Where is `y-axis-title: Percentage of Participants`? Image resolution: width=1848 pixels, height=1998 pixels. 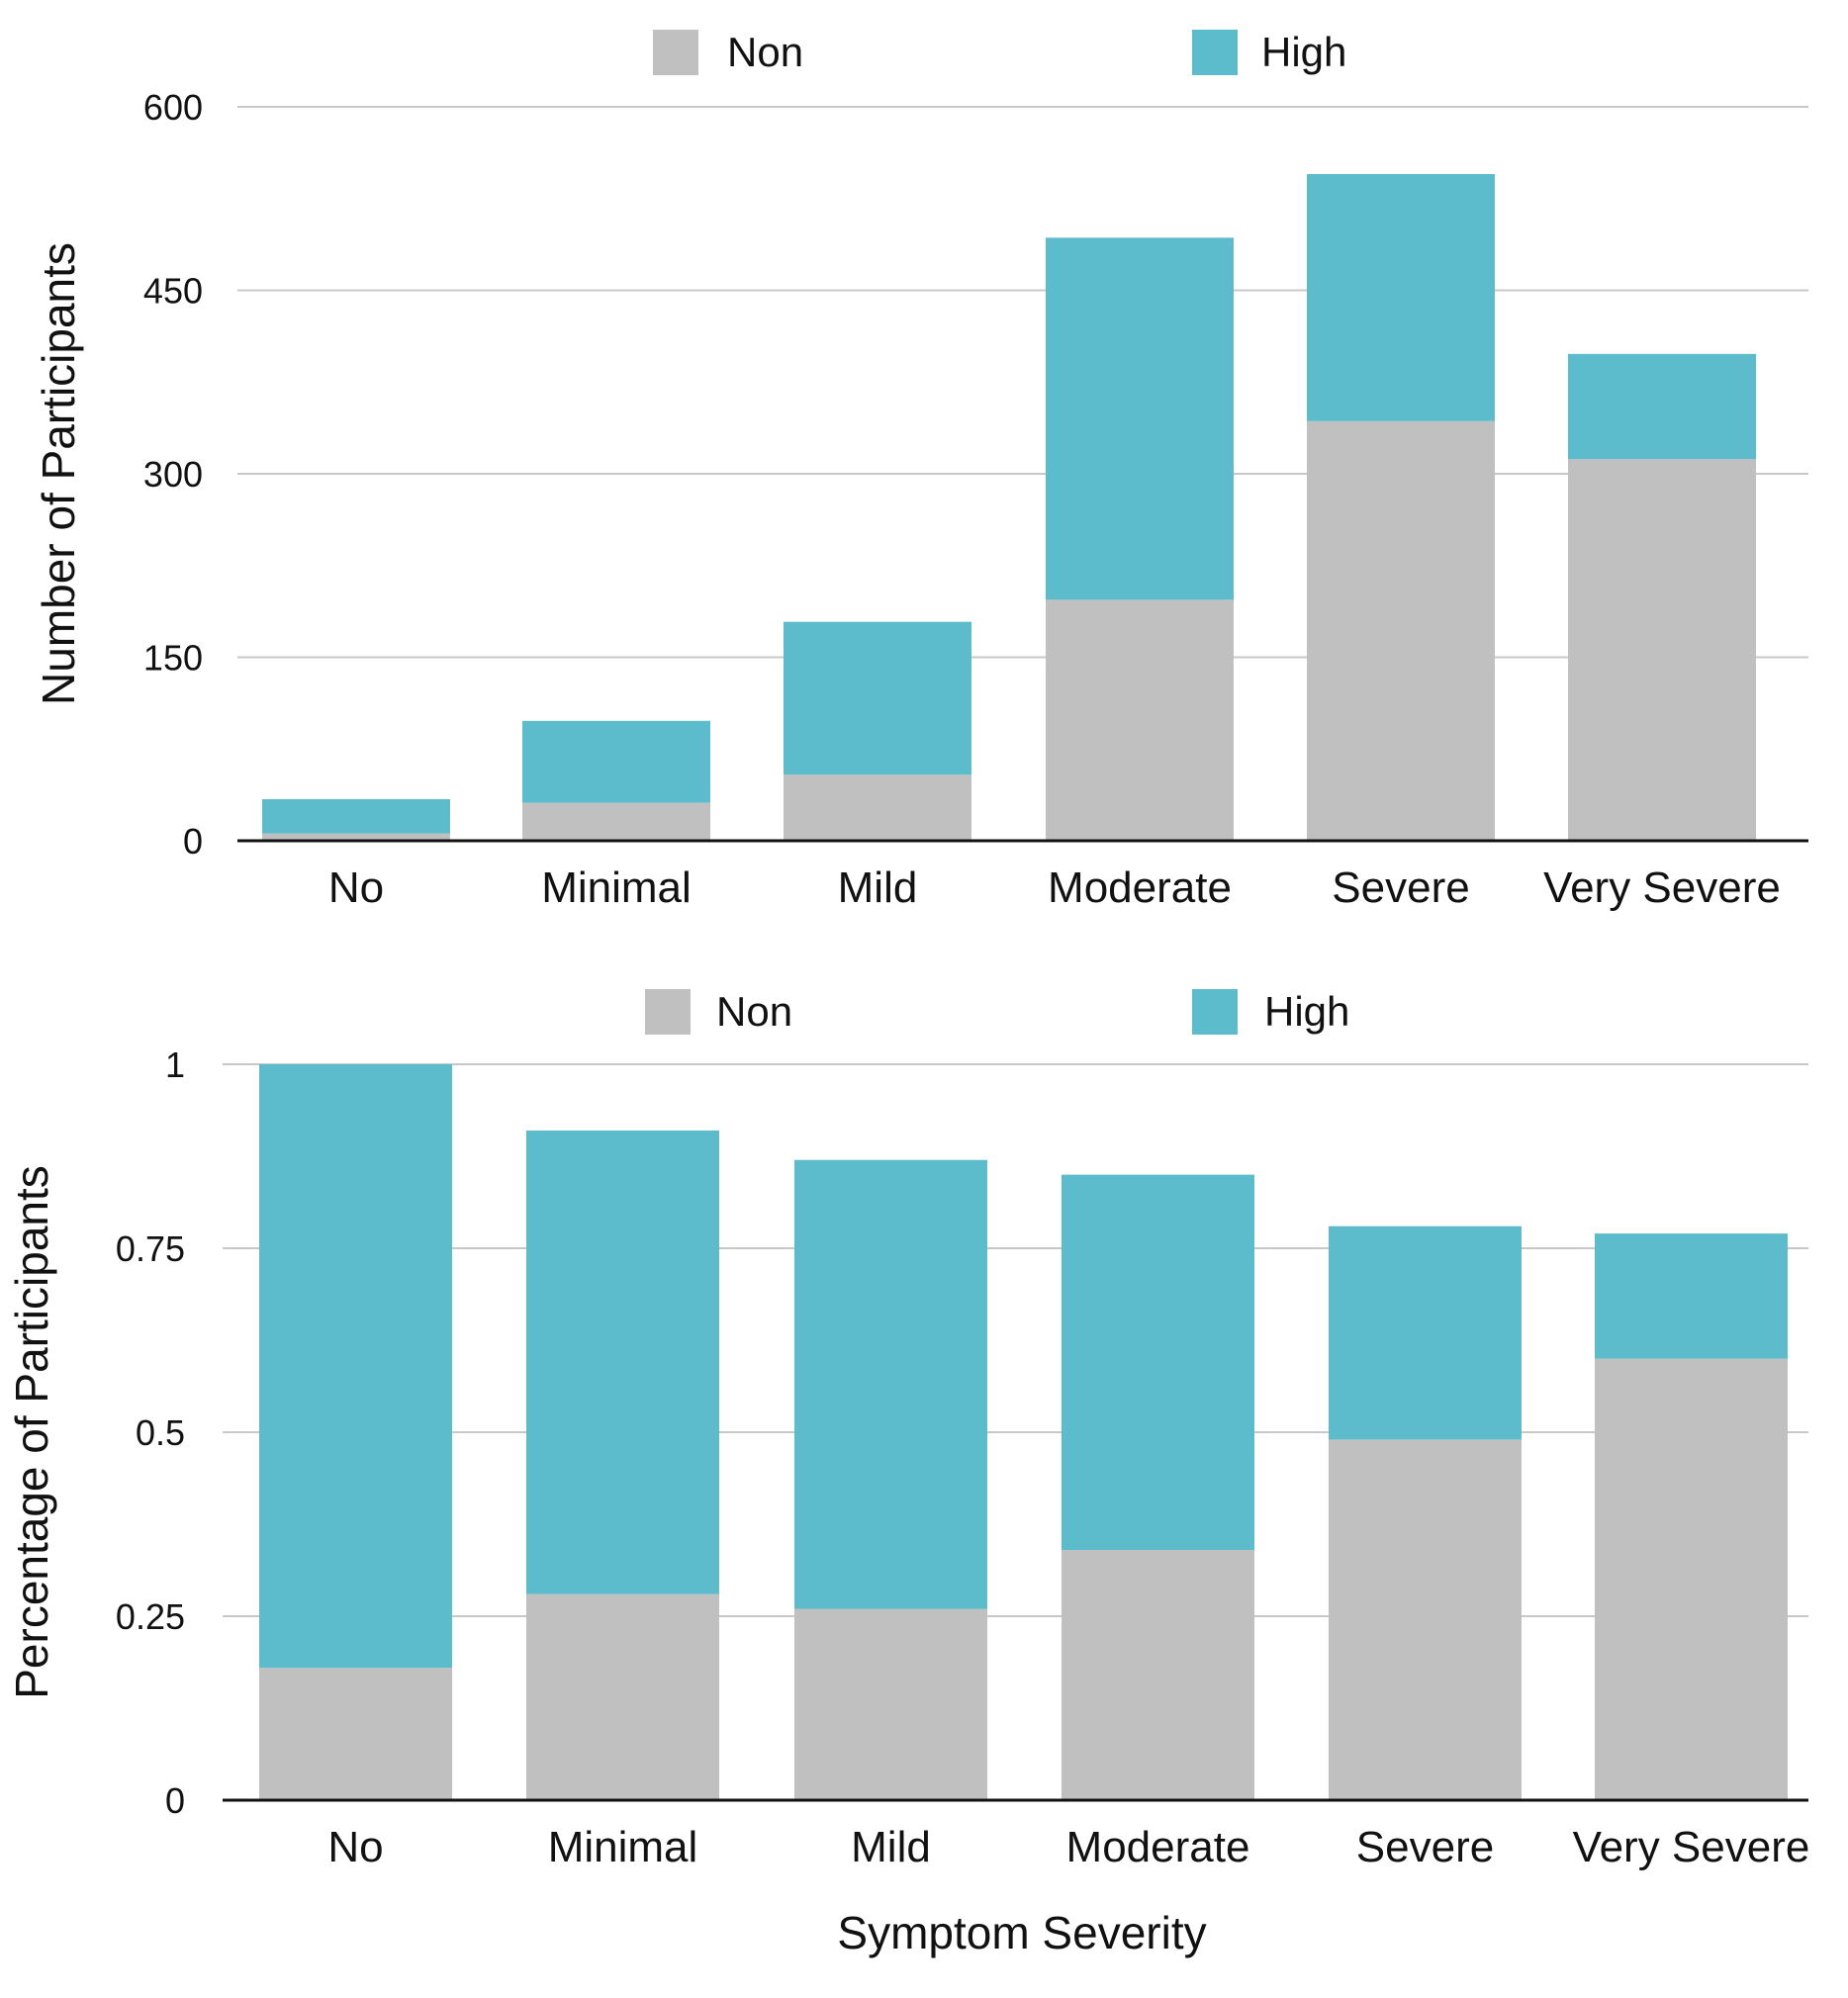
y-axis-title: Percentage of Participants is located at coordinates (31, 1432).